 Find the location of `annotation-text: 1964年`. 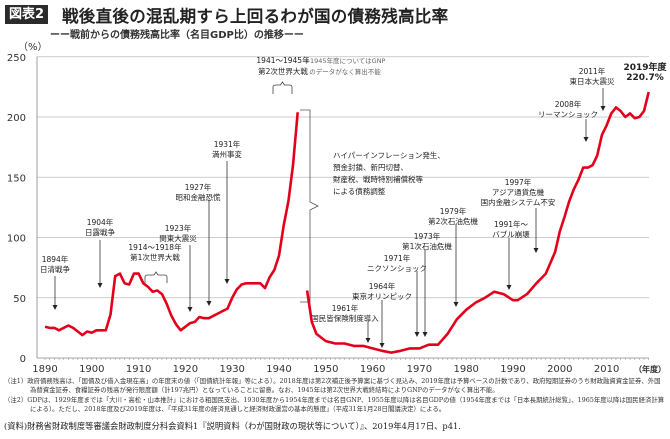

annotation-text: 1964年 is located at coordinates (382, 286).